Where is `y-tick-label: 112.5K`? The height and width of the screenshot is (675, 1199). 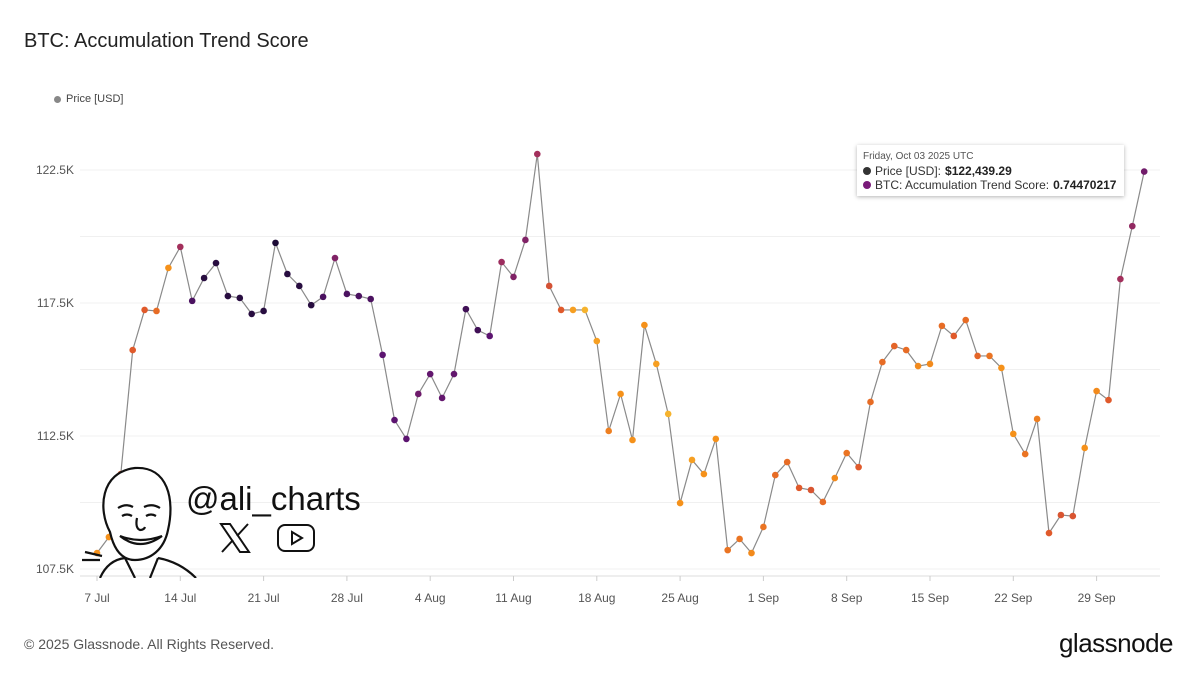 y-tick-label: 112.5K is located at coordinates (55, 436).